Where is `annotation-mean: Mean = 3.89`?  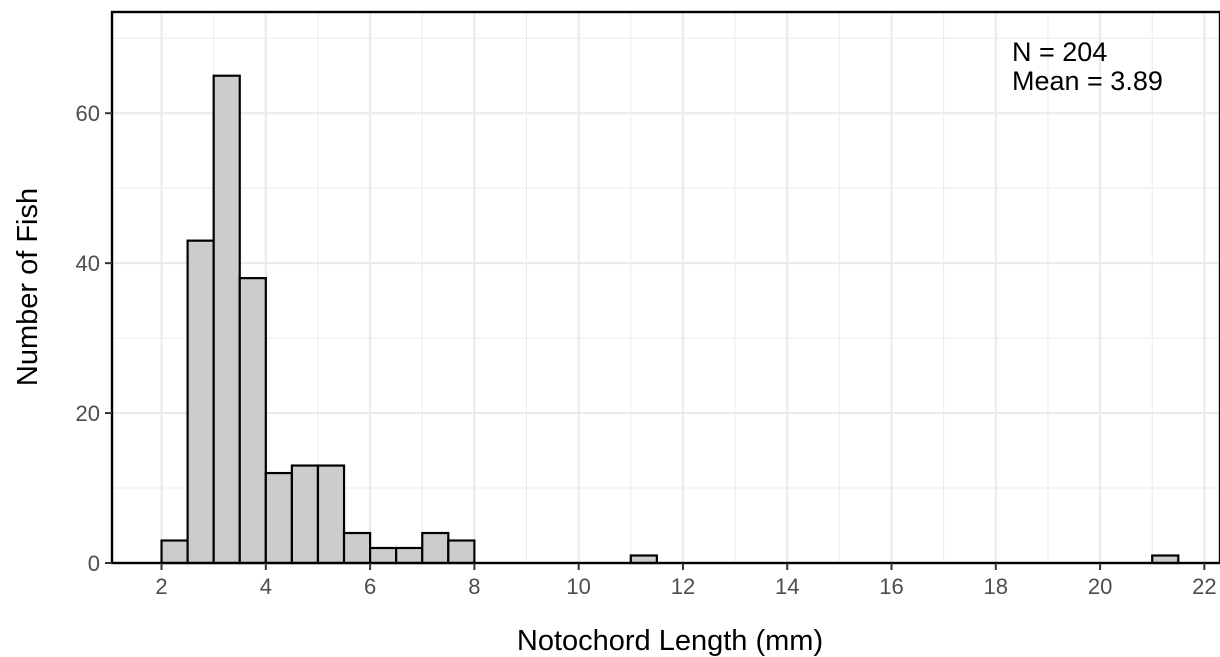
annotation-mean: Mean = 3.89 is located at coordinates (1087, 81).